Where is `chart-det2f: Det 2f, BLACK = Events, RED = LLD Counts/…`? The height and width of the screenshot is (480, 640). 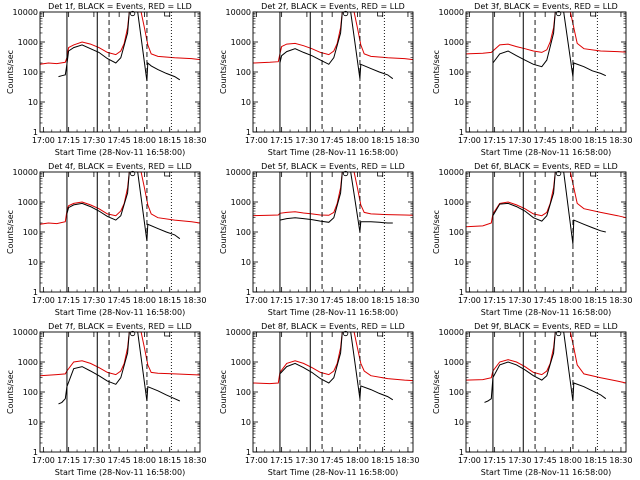
chart-det2f: Det 2f, BLACK = Events, RED = LLD Counts/… is located at coordinates (319, 79).